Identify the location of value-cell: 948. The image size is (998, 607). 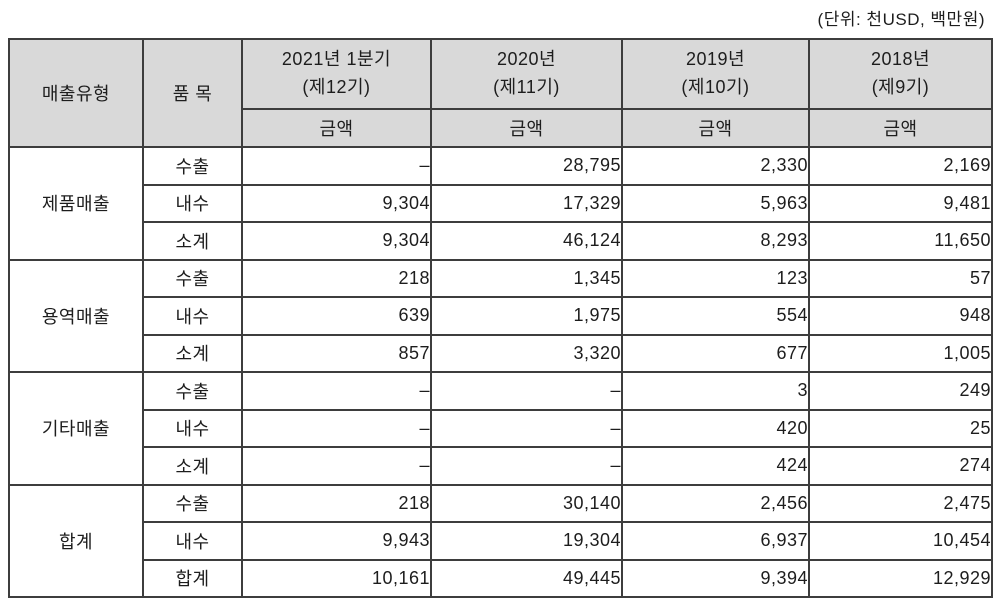
(900, 316).